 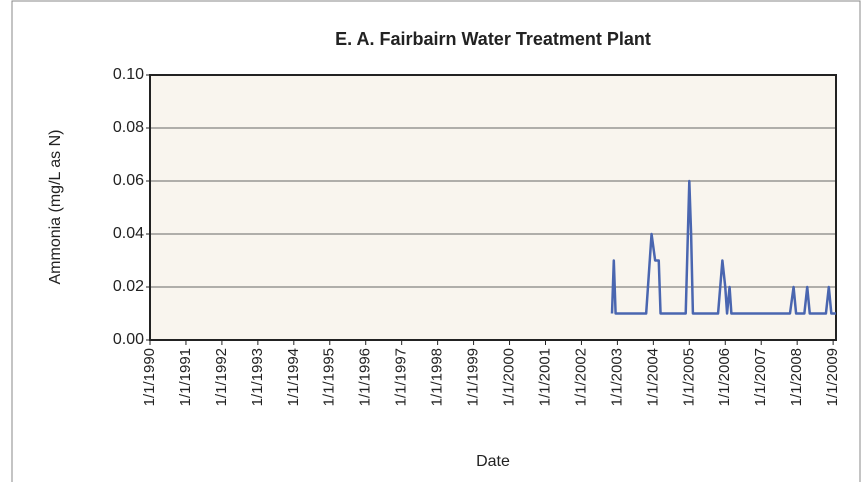 What do you see at coordinates (149, 377) in the screenshot?
I see `x-tick-label: 1/1/1990` at bounding box center [149, 377].